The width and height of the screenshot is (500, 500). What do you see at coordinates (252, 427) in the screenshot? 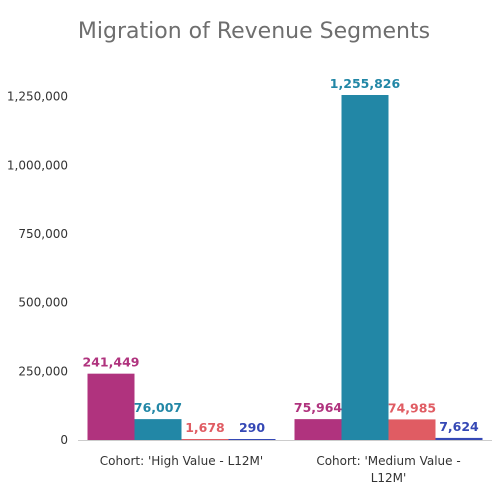
I see `data-label: 290` at bounding box center [252, 427].